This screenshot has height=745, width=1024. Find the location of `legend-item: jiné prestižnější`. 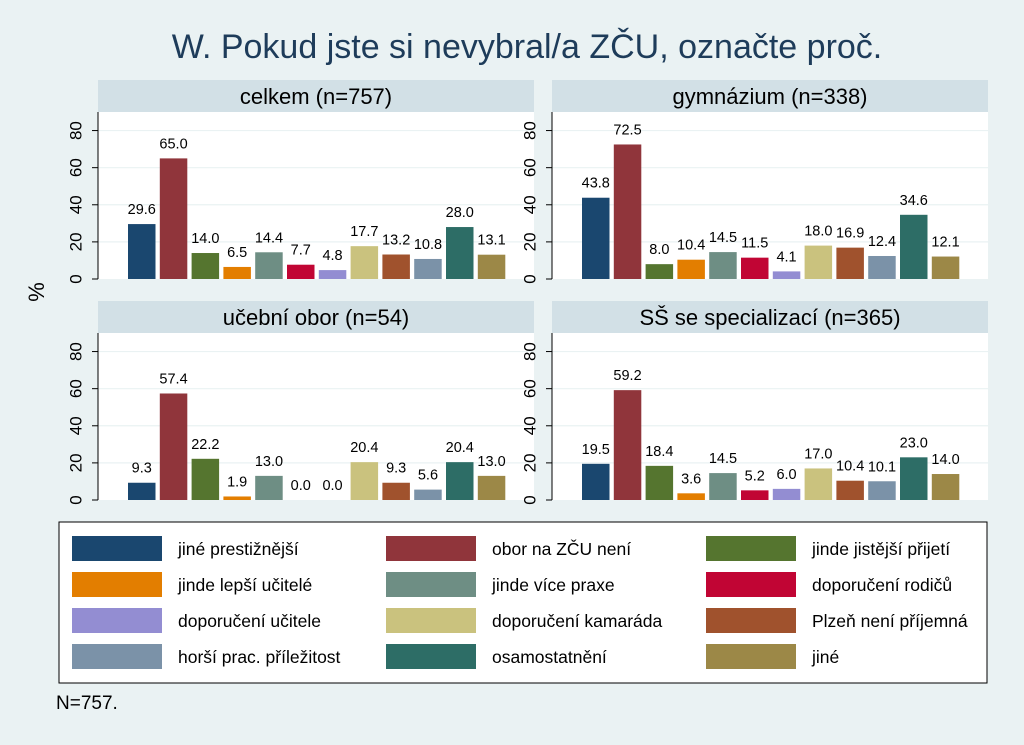

legend-item: jiné prestižnější is located at coordinates (185, 548).